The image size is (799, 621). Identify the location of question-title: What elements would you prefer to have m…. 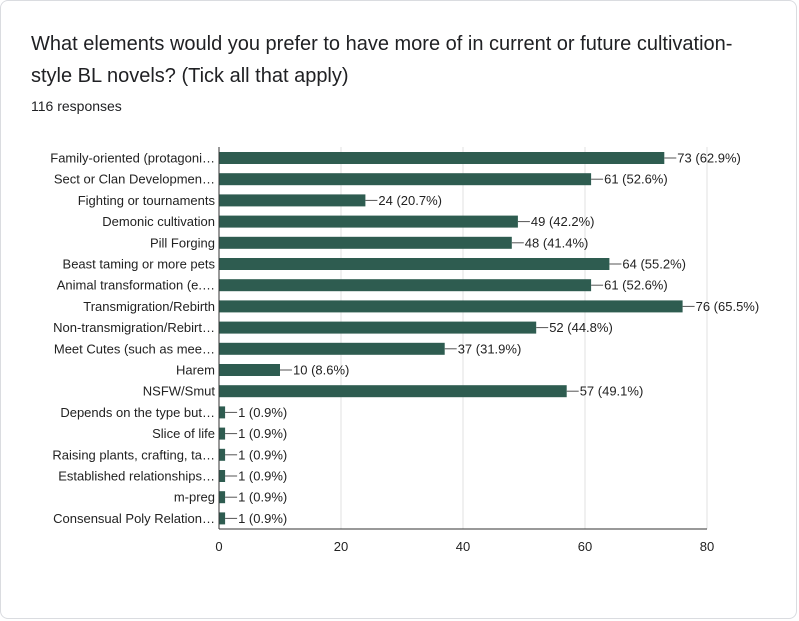
(382, 60).